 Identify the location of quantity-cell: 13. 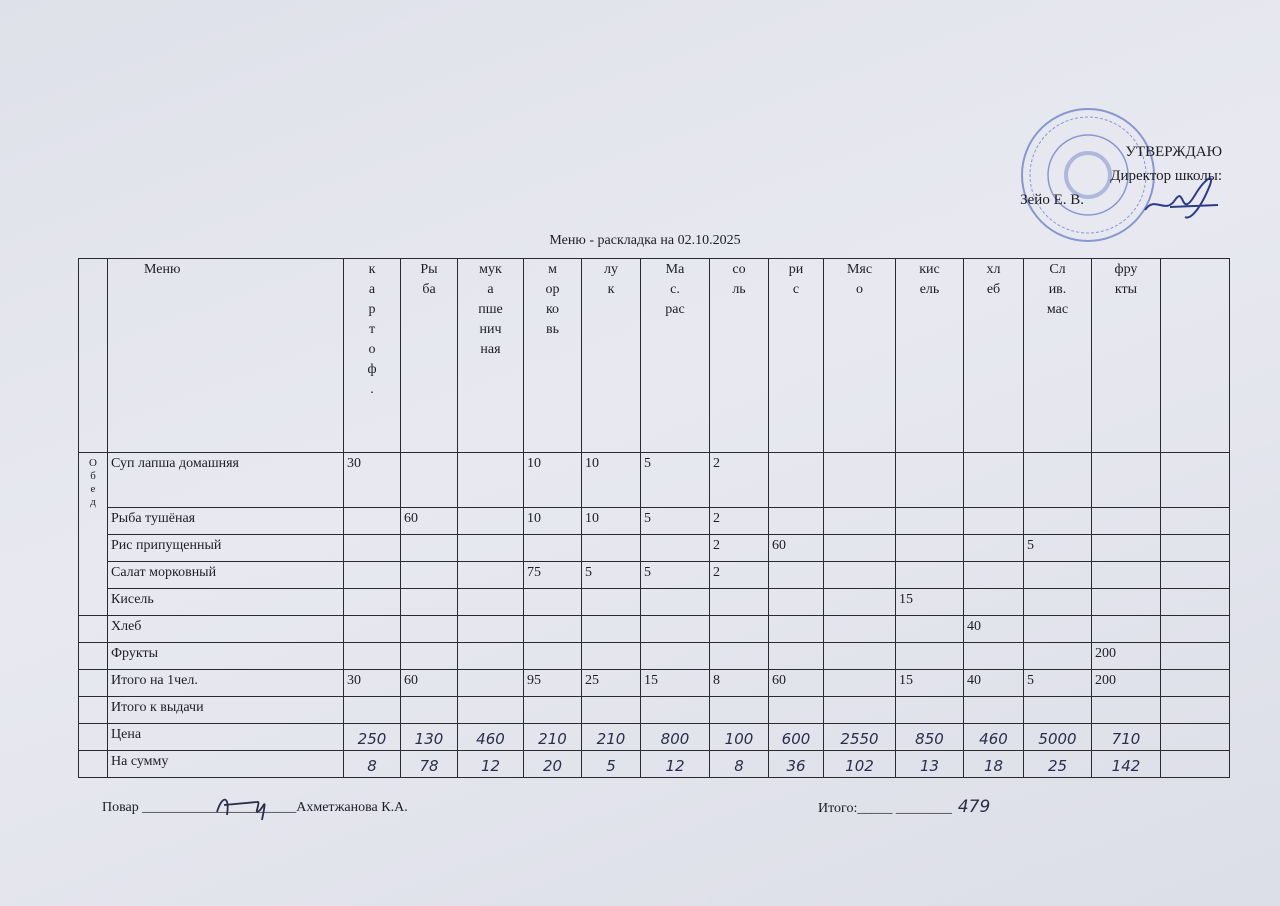
(929, 764).